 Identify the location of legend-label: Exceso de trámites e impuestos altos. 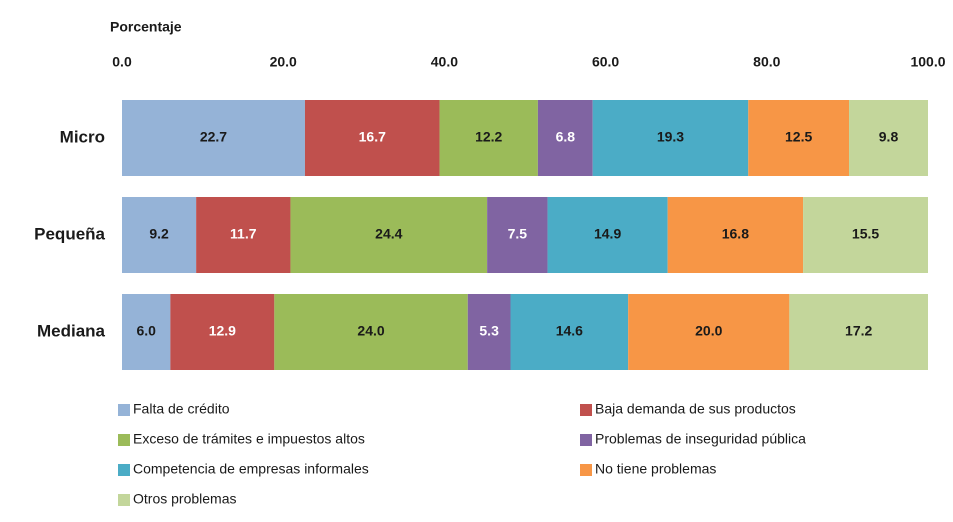
(249, 439).